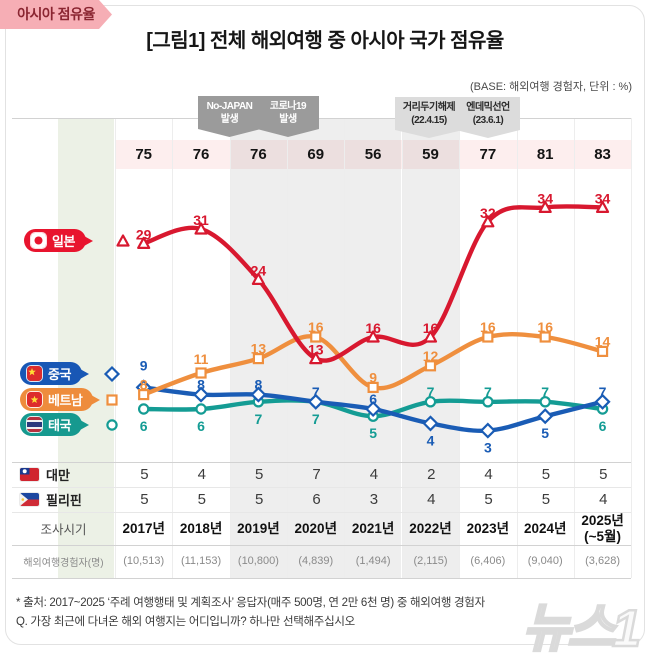 This screenshot has height=661, width=650. What do you see at coordinates (602, 154) in the screenshot?
I see `asia-share-value: 83` at bounding box center [602, 154].